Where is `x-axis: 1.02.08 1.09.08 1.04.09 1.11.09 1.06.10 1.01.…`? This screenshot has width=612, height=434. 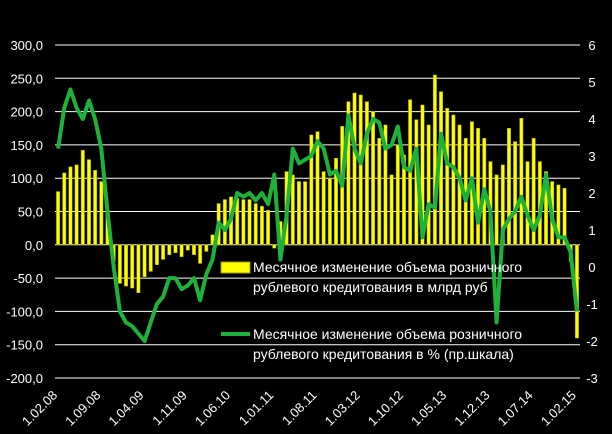 x-axis: 1.02.08 1.09.08 1.04.09 1.11.09 1.06.10 1.01.… is located at coordinates (299, 408).